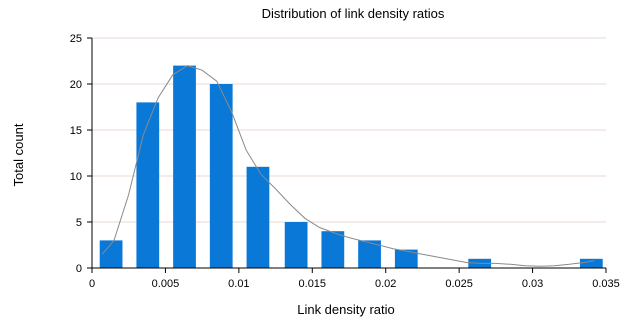  I want to click on x-tick-label: 0.03, so click(532, 284).